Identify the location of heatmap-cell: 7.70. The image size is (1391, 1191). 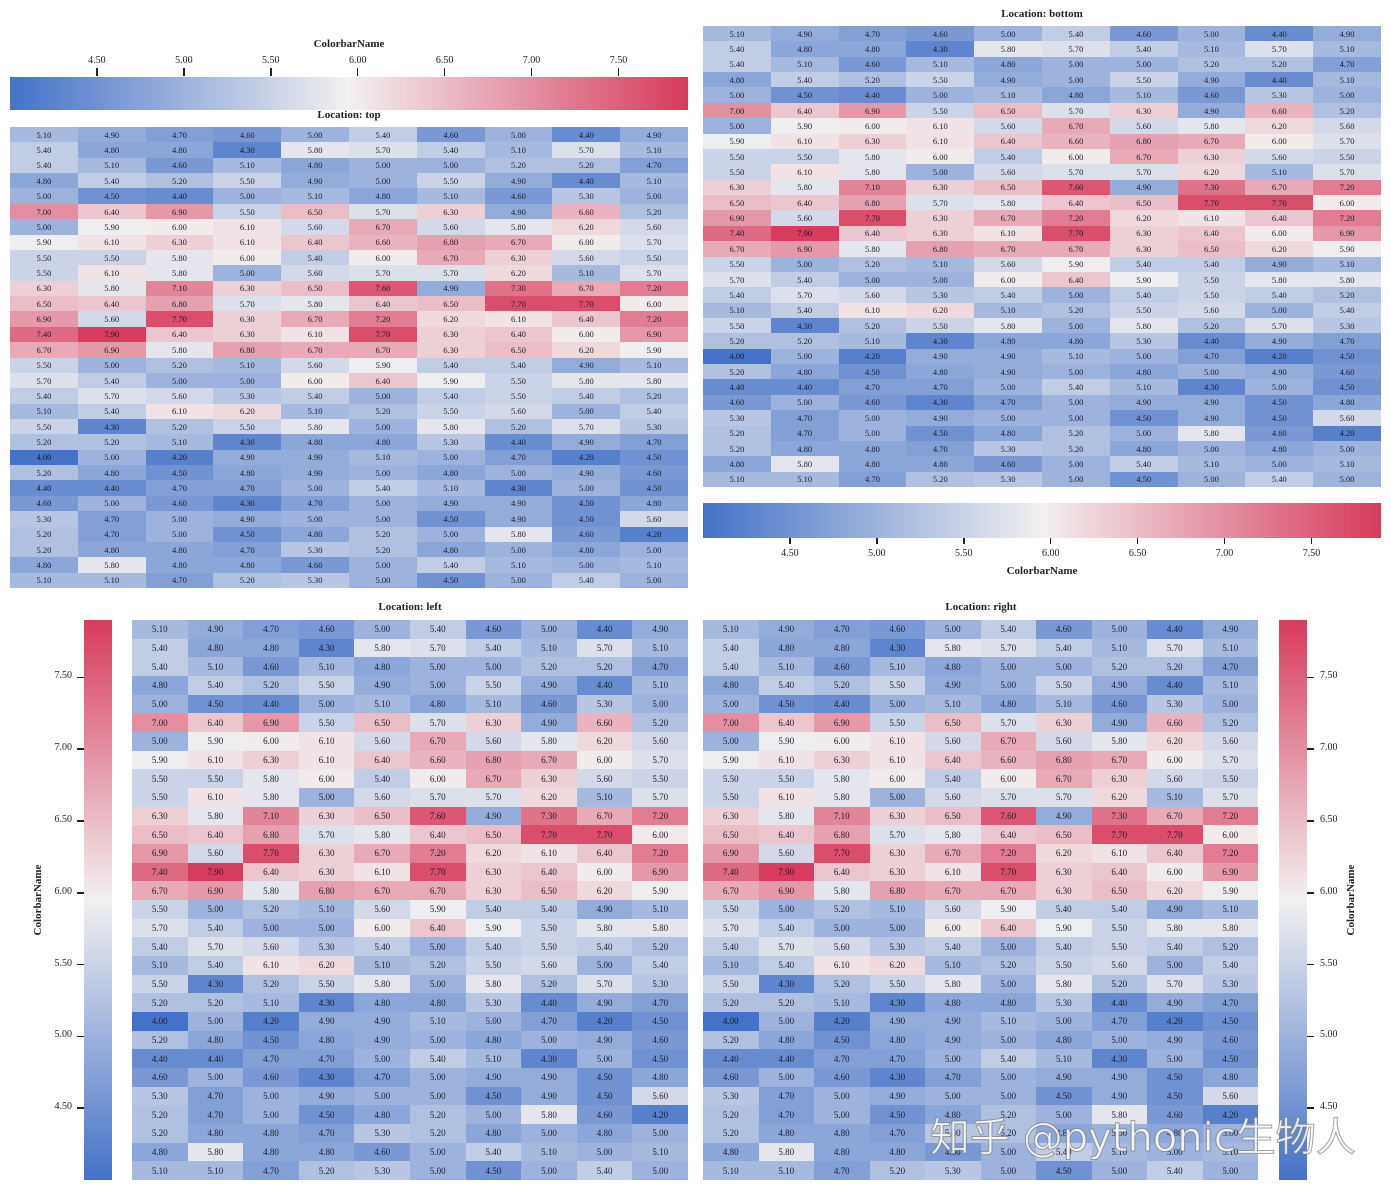
(872, 218).